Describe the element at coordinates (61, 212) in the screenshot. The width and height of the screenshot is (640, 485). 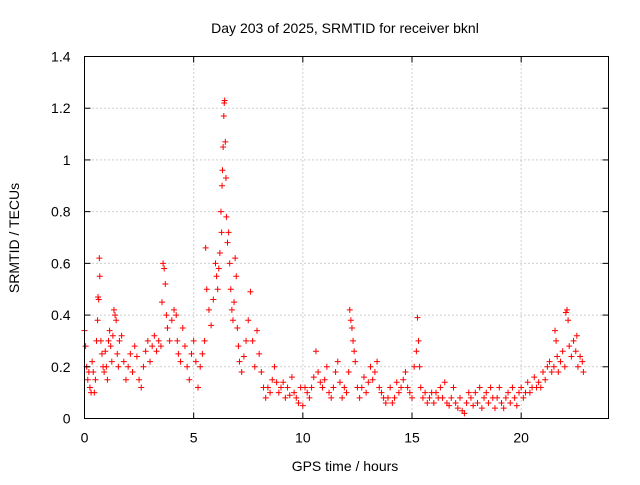
I see `y-tick-label: 0.8` at that location.